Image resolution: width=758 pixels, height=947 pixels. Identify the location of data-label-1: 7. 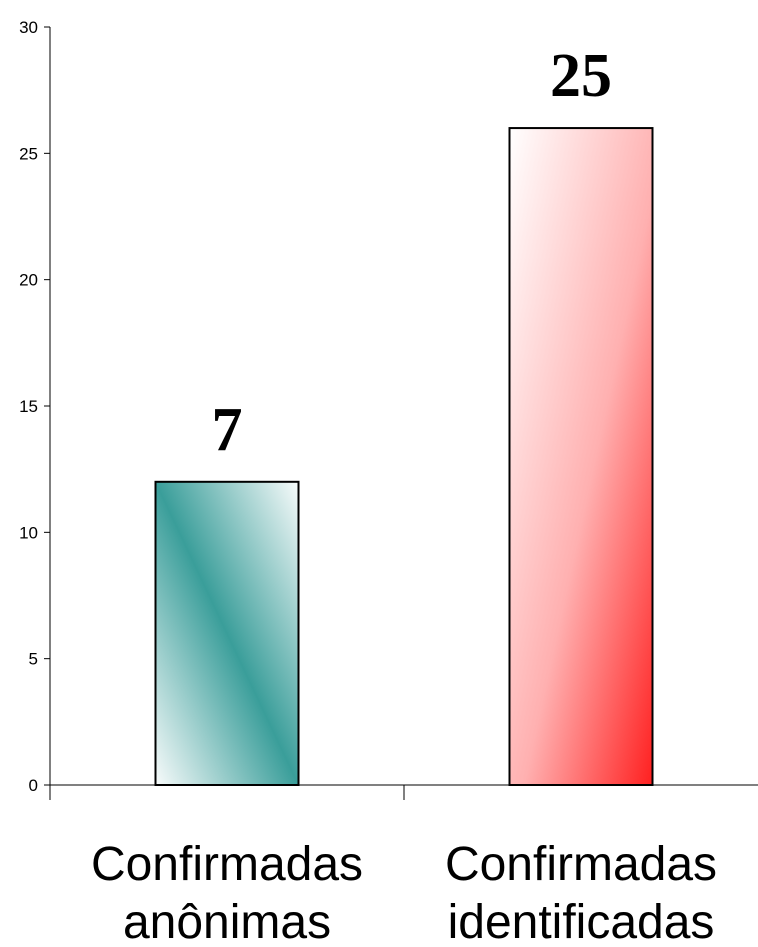
(227, 430).